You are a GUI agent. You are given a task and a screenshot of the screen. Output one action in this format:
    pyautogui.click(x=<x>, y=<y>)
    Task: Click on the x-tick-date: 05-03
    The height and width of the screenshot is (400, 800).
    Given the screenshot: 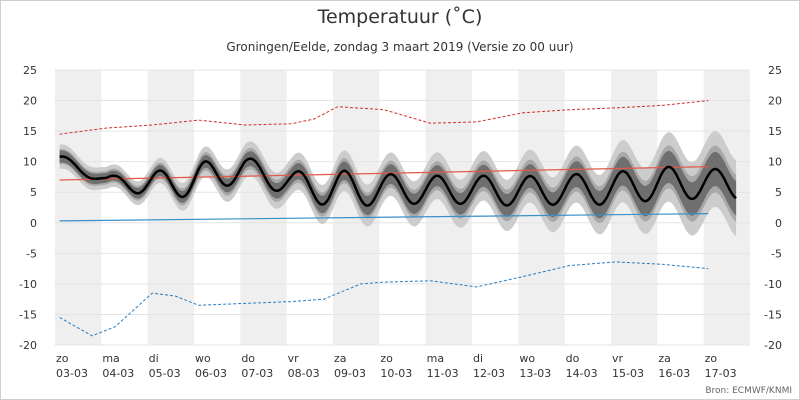 What is the action you would take?
    pyautogui.click(x=165, y=373)
    